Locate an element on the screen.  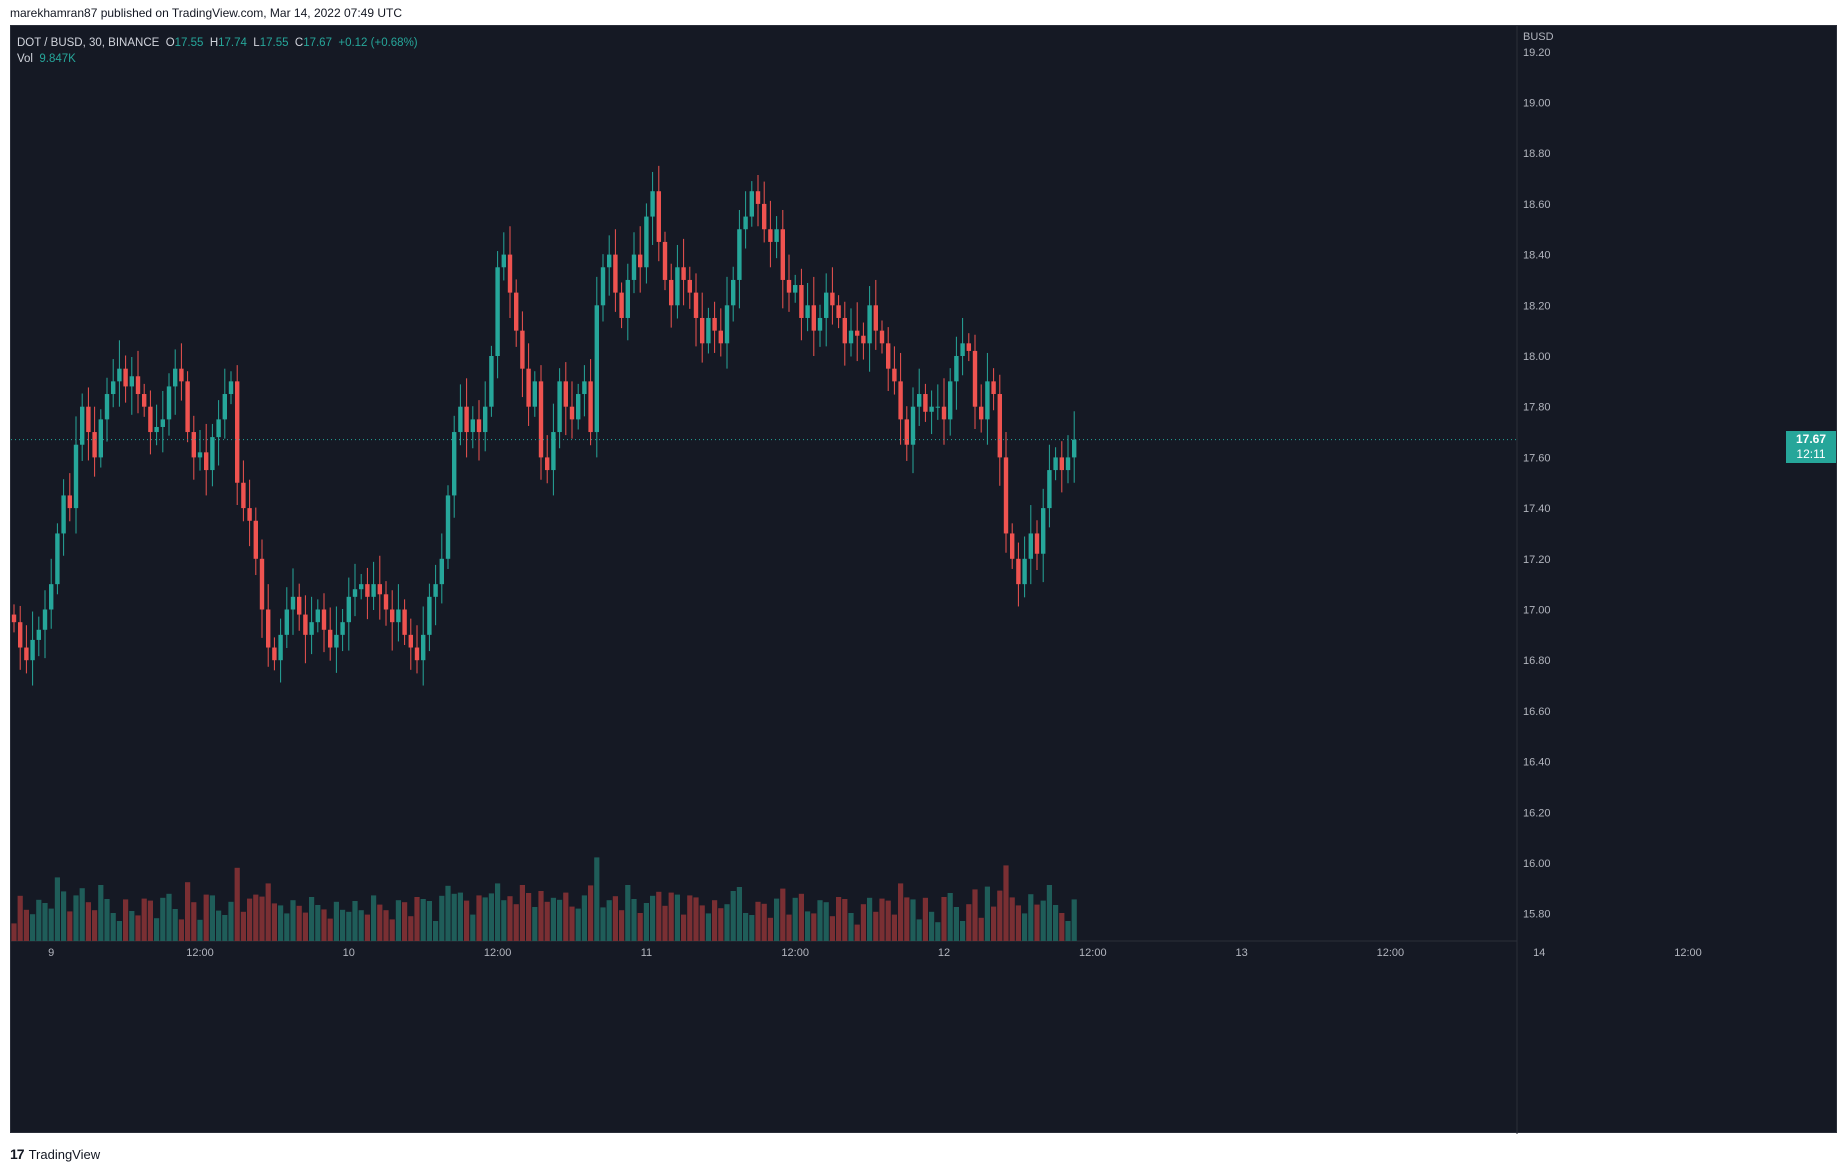
y-tick-label: 18.80 is located at coordinates (1537, 154).